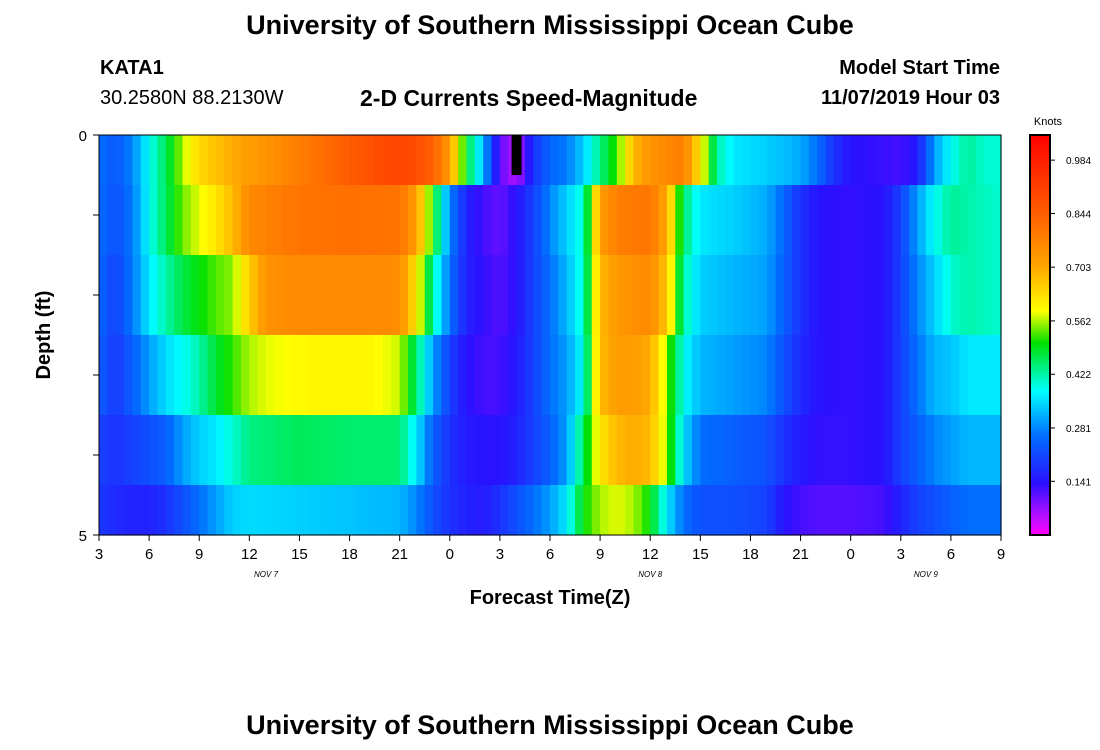 The width and height of the screenshot is (1100, 750). I want to click on x-tick-label: 21, so click(399, 554).